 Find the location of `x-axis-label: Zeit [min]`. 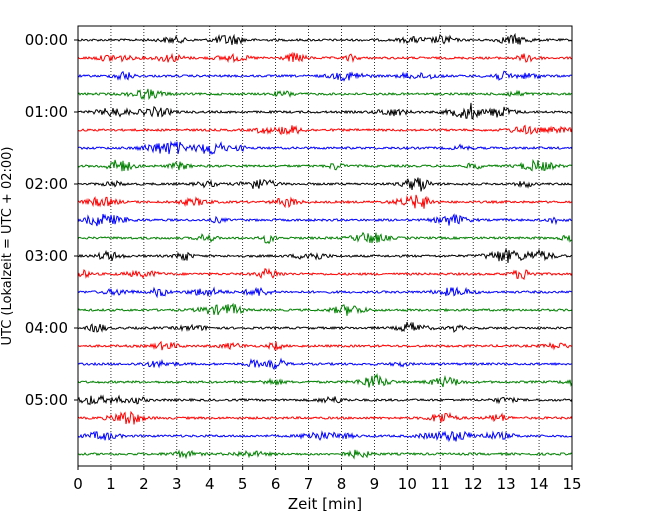

x-axis-label: Zeit [min] is located at coordinates (325, 504).